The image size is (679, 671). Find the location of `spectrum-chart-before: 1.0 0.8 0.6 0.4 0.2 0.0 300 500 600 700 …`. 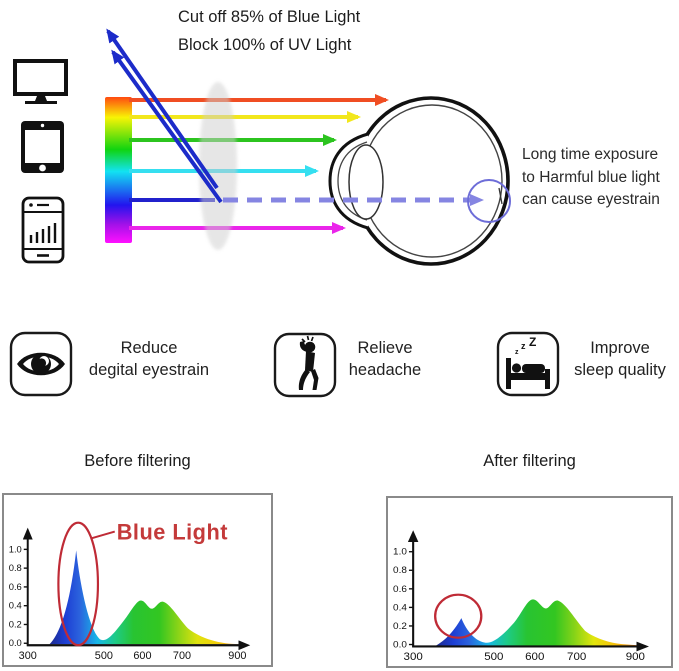

spectrum-chart-before: 1.0 0.8 0.6 0.4 0.2 0.0 300 500 600 700 … is located at coordinates (130, 590).